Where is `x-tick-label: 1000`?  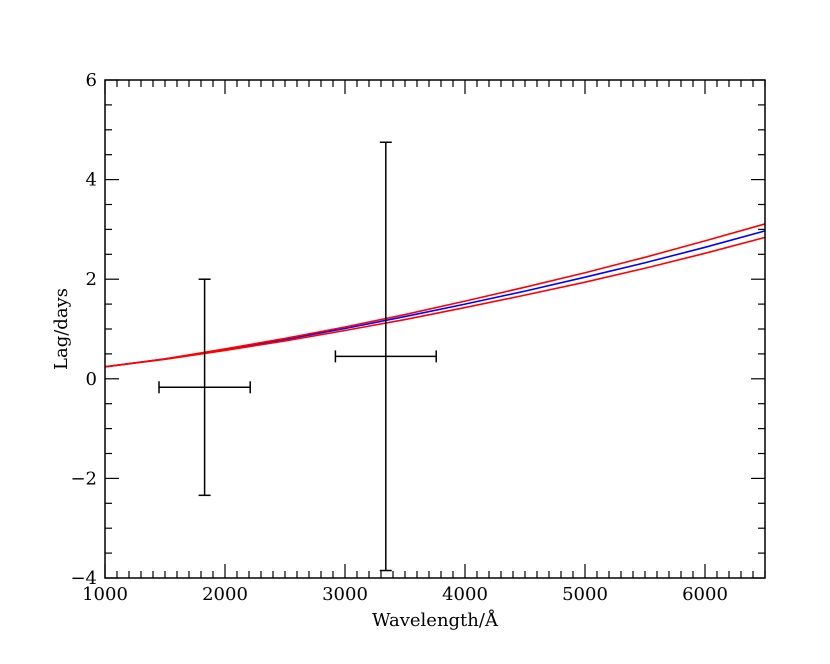
x-tick-label: 1000 is located at coordinates (105, 594).